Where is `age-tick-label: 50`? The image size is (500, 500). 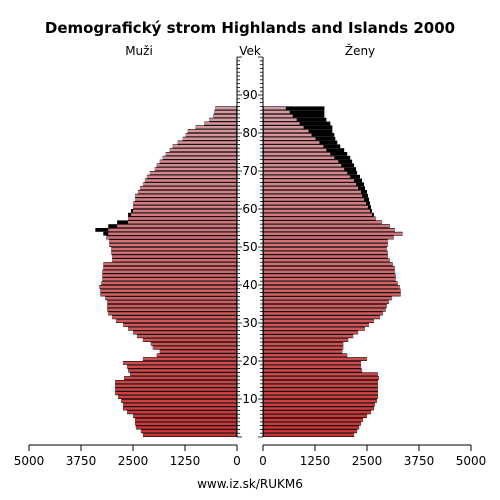 age-tick-label: 50 is located at coordinates (249, 247).